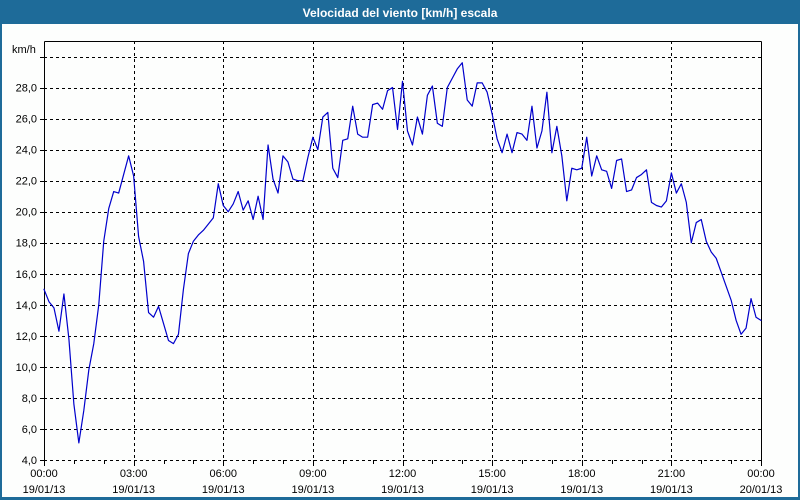 This screenshot has height=500, width=800. What do you see at coordinates (134, 474) in the screenshot?
I see `svg-text: 03:00` at bounding box center [134, 474].